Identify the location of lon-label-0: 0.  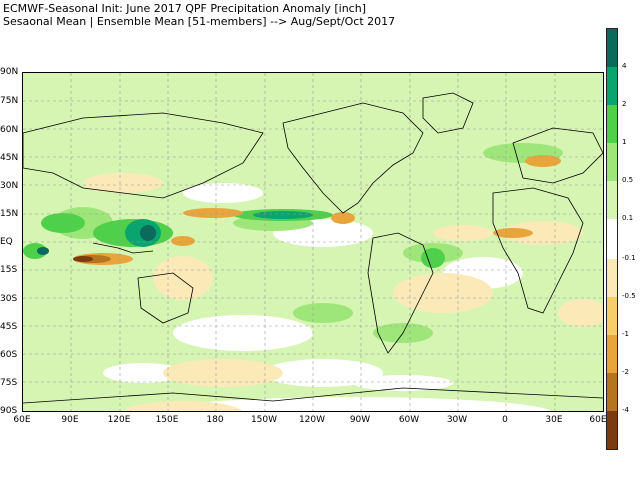
(505, 420).